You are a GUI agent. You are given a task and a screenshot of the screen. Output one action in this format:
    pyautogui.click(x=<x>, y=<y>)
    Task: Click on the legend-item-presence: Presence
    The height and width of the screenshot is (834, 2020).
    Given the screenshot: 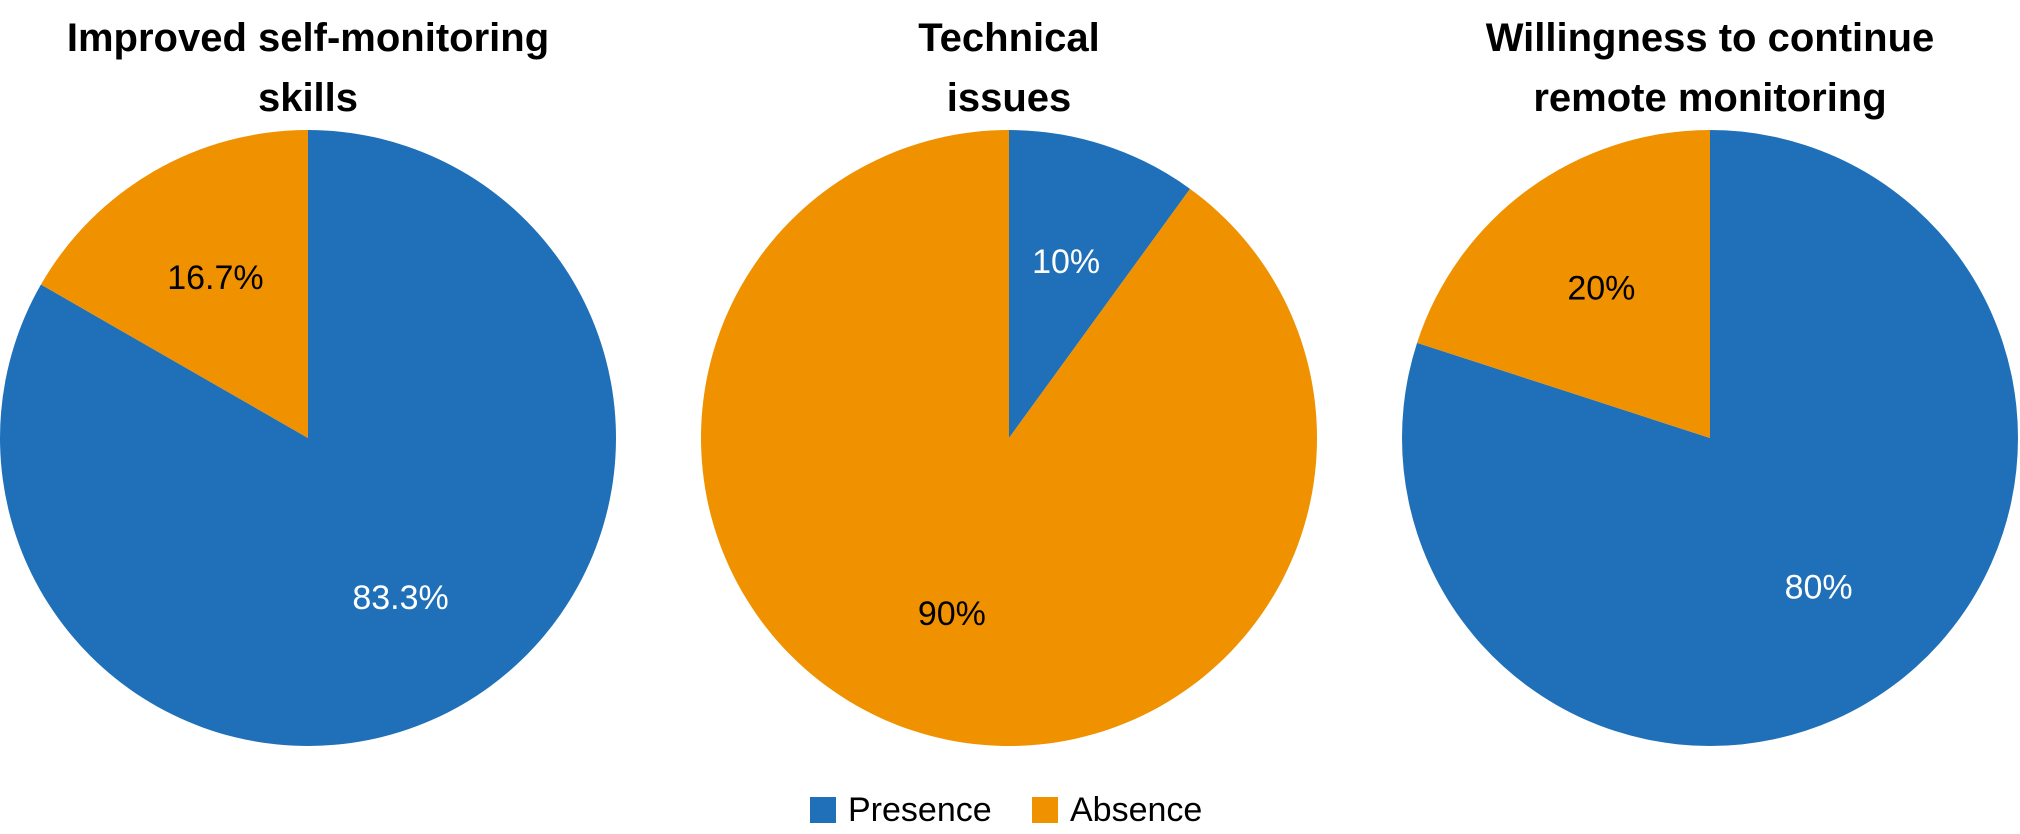 What is the action you would take?
    pyautogui.click(x=901, y=810)
    